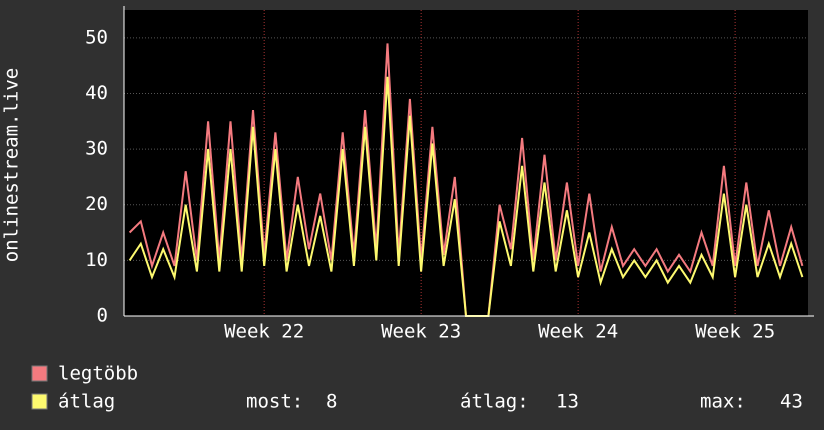 This screenshot has height=430, width=824. What do you see at coordinates (494, 402) in the screenshot?
I see `stat-label: átlag:` at bounding box center [494, 402].